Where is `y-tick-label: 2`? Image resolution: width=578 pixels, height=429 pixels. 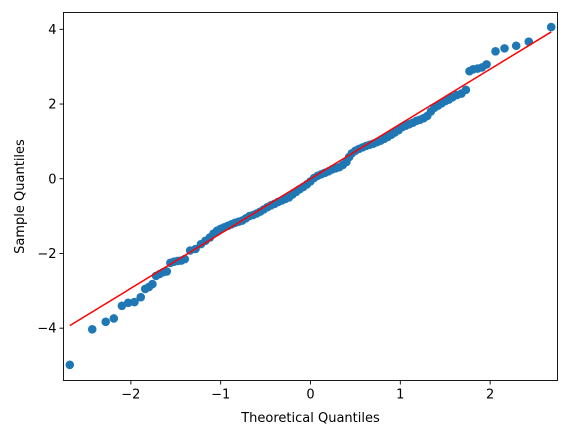 y-tick-label: 2 is located at coordinates (52, 105).